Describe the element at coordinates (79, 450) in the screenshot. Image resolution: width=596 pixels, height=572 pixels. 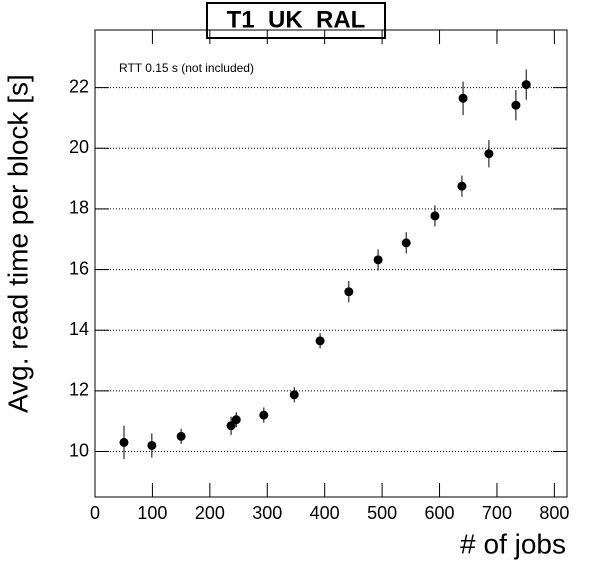
I see `y-tick-label: 10` at that location.